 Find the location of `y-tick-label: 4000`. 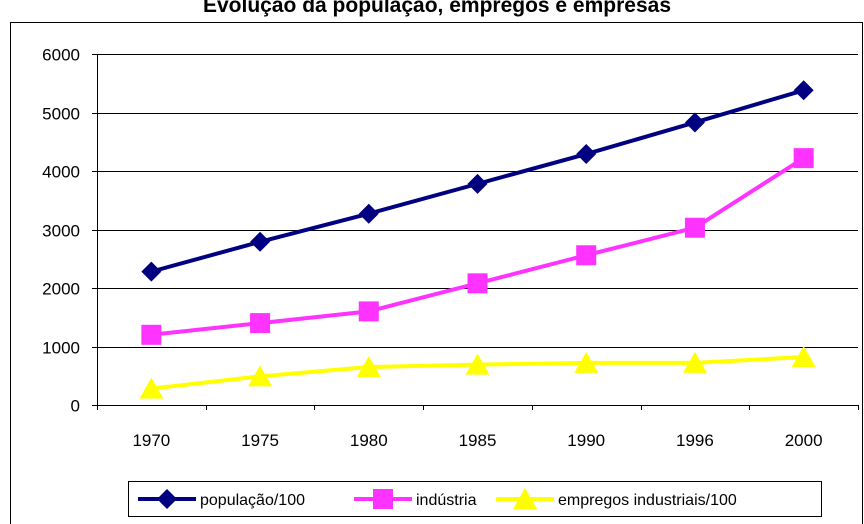

y-tick-label: 4000 is located at coordinates (61, 172).